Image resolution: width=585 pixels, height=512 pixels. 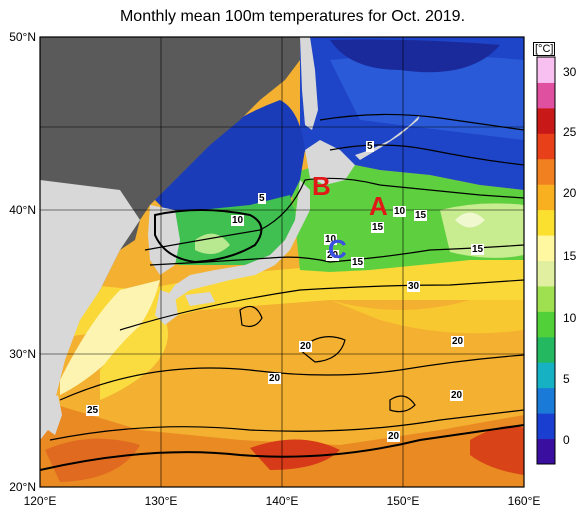 What do you see at coordinates (337, 249) in the screenshot?
I see `marker-c: C` at bounding box center [337, 249].